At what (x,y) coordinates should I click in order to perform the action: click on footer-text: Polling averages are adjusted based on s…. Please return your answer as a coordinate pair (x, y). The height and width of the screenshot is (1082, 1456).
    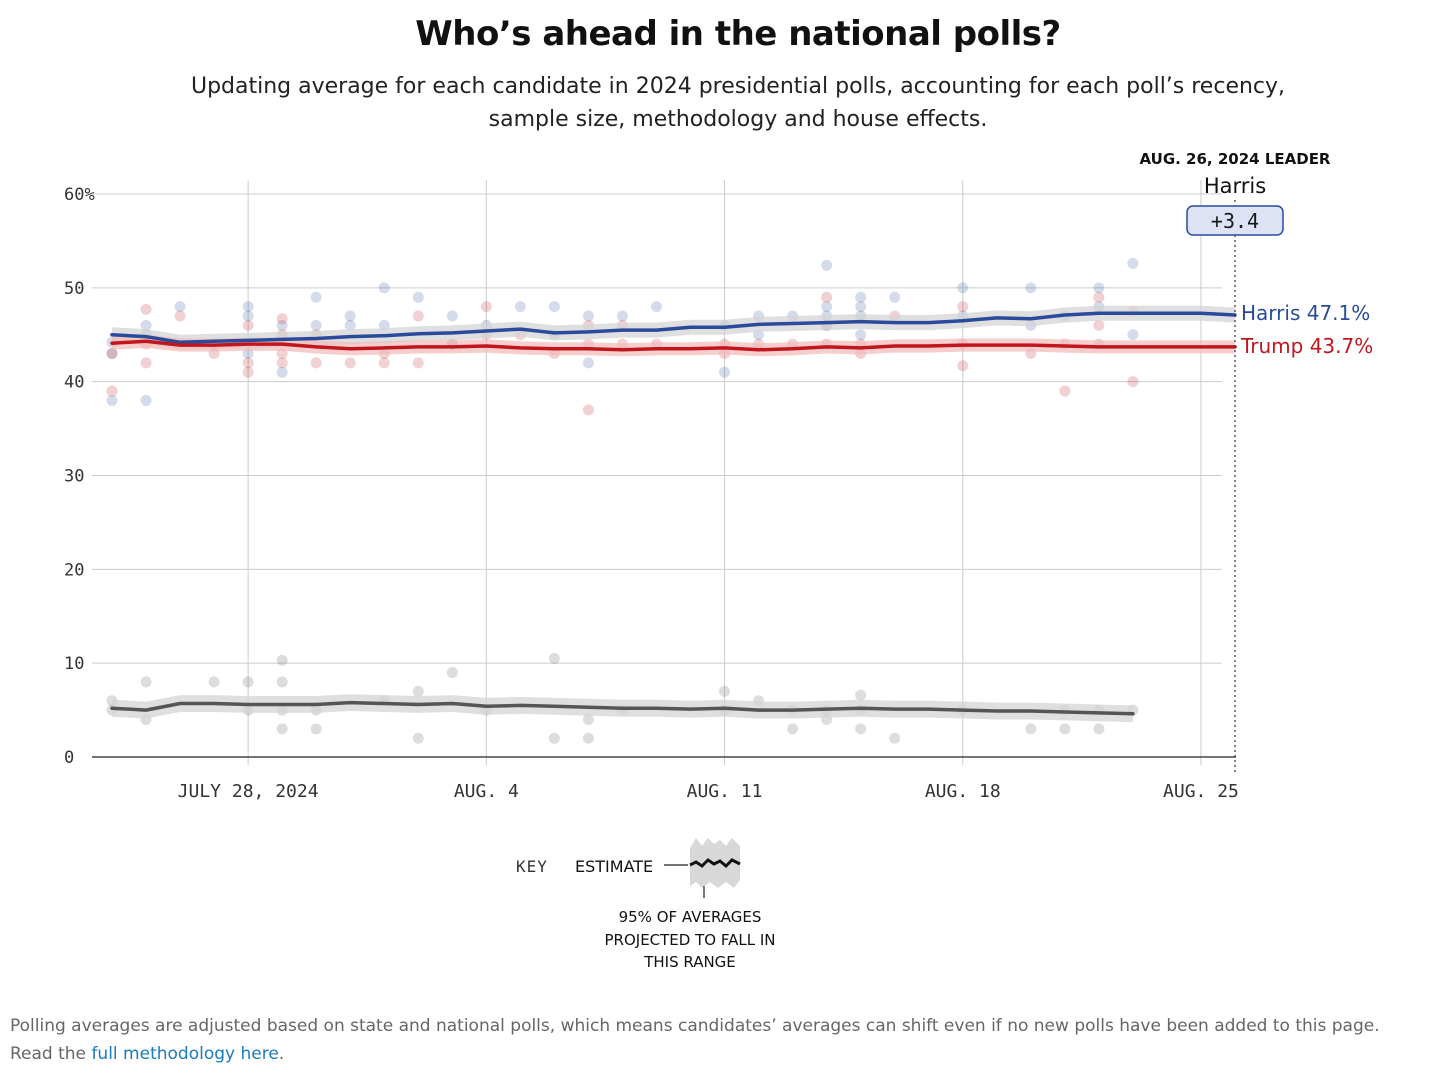
    Looking at the image, I should click on (695, 1026).